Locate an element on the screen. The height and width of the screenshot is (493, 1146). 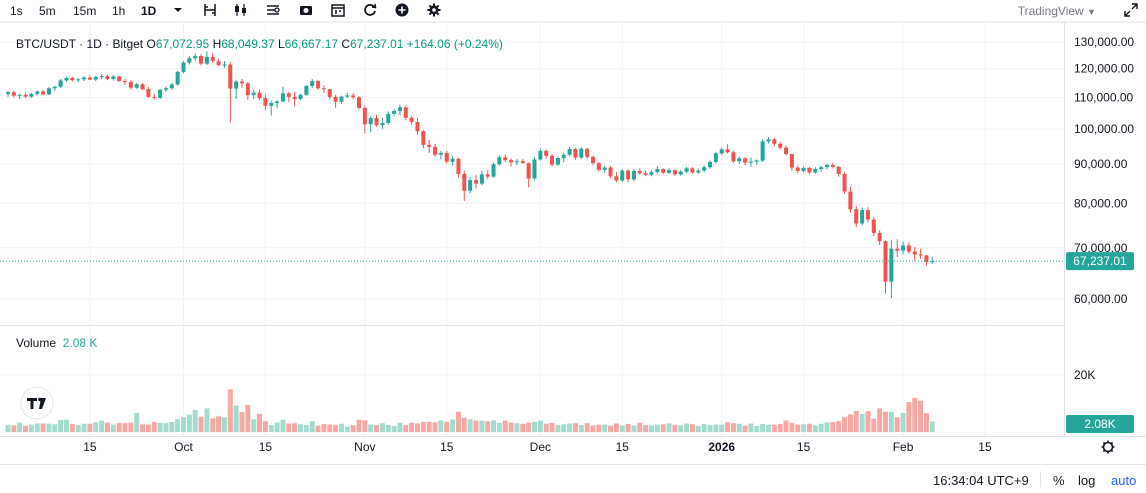
timeframe-1d: 1D is located at coordinates (149, 11).